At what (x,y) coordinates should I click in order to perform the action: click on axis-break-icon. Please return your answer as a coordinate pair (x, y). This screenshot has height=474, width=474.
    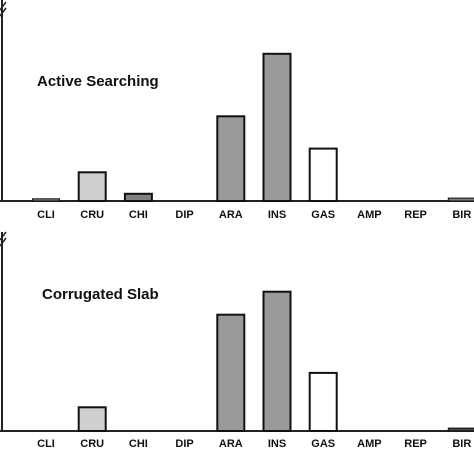
    Looking at the image, I should click on (3, 9).